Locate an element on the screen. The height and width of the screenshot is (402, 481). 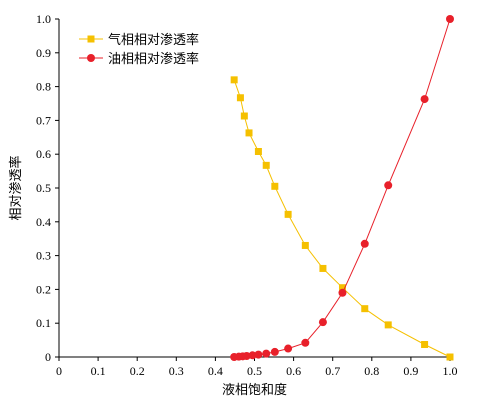
x-tick-label: 0.1 is located at coordinates (98, 371).